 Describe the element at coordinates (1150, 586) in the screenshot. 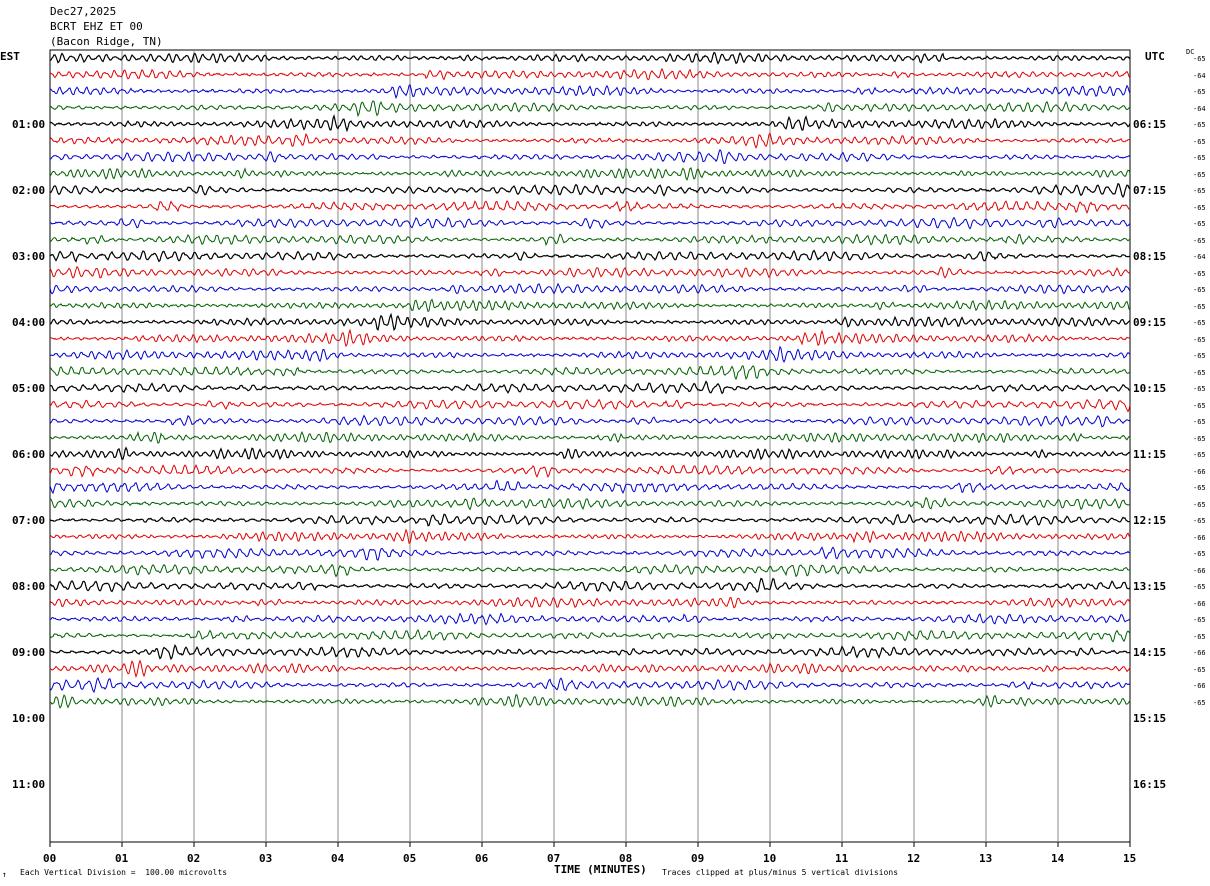

I see `right-hour-label: 13:15` at that location.